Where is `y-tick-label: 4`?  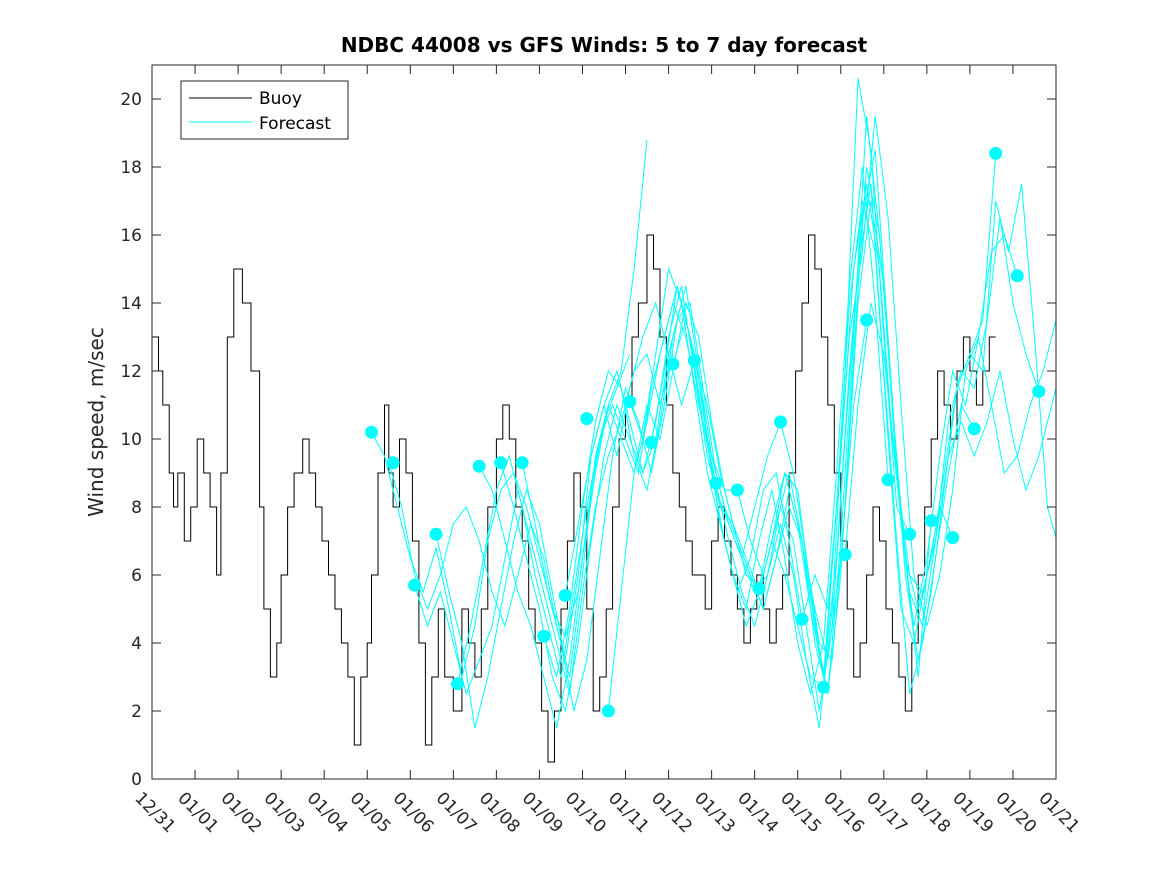
y-tick-label: 4 is located at coordinates (136, 644).